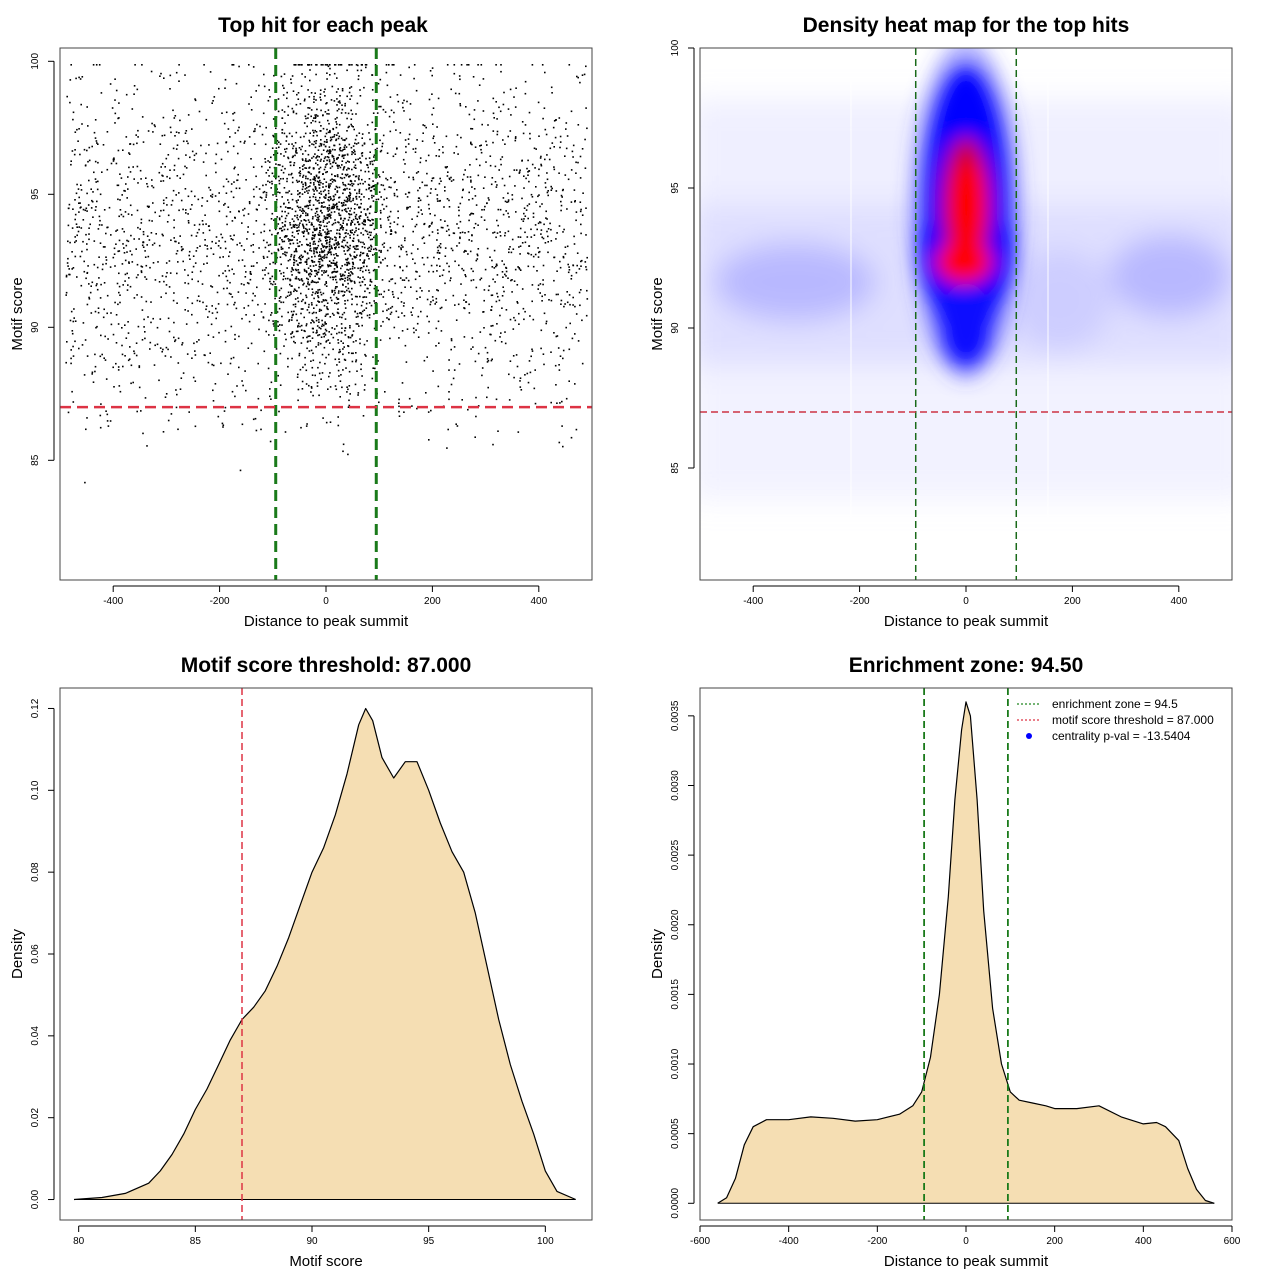 The width and height of the screenshot is (1280, 1280). What do you see at coordinates (1072, 601) in the screenshot?
I see `heatmap-x-tick-label: 200` at bounding box center [1072, 601].